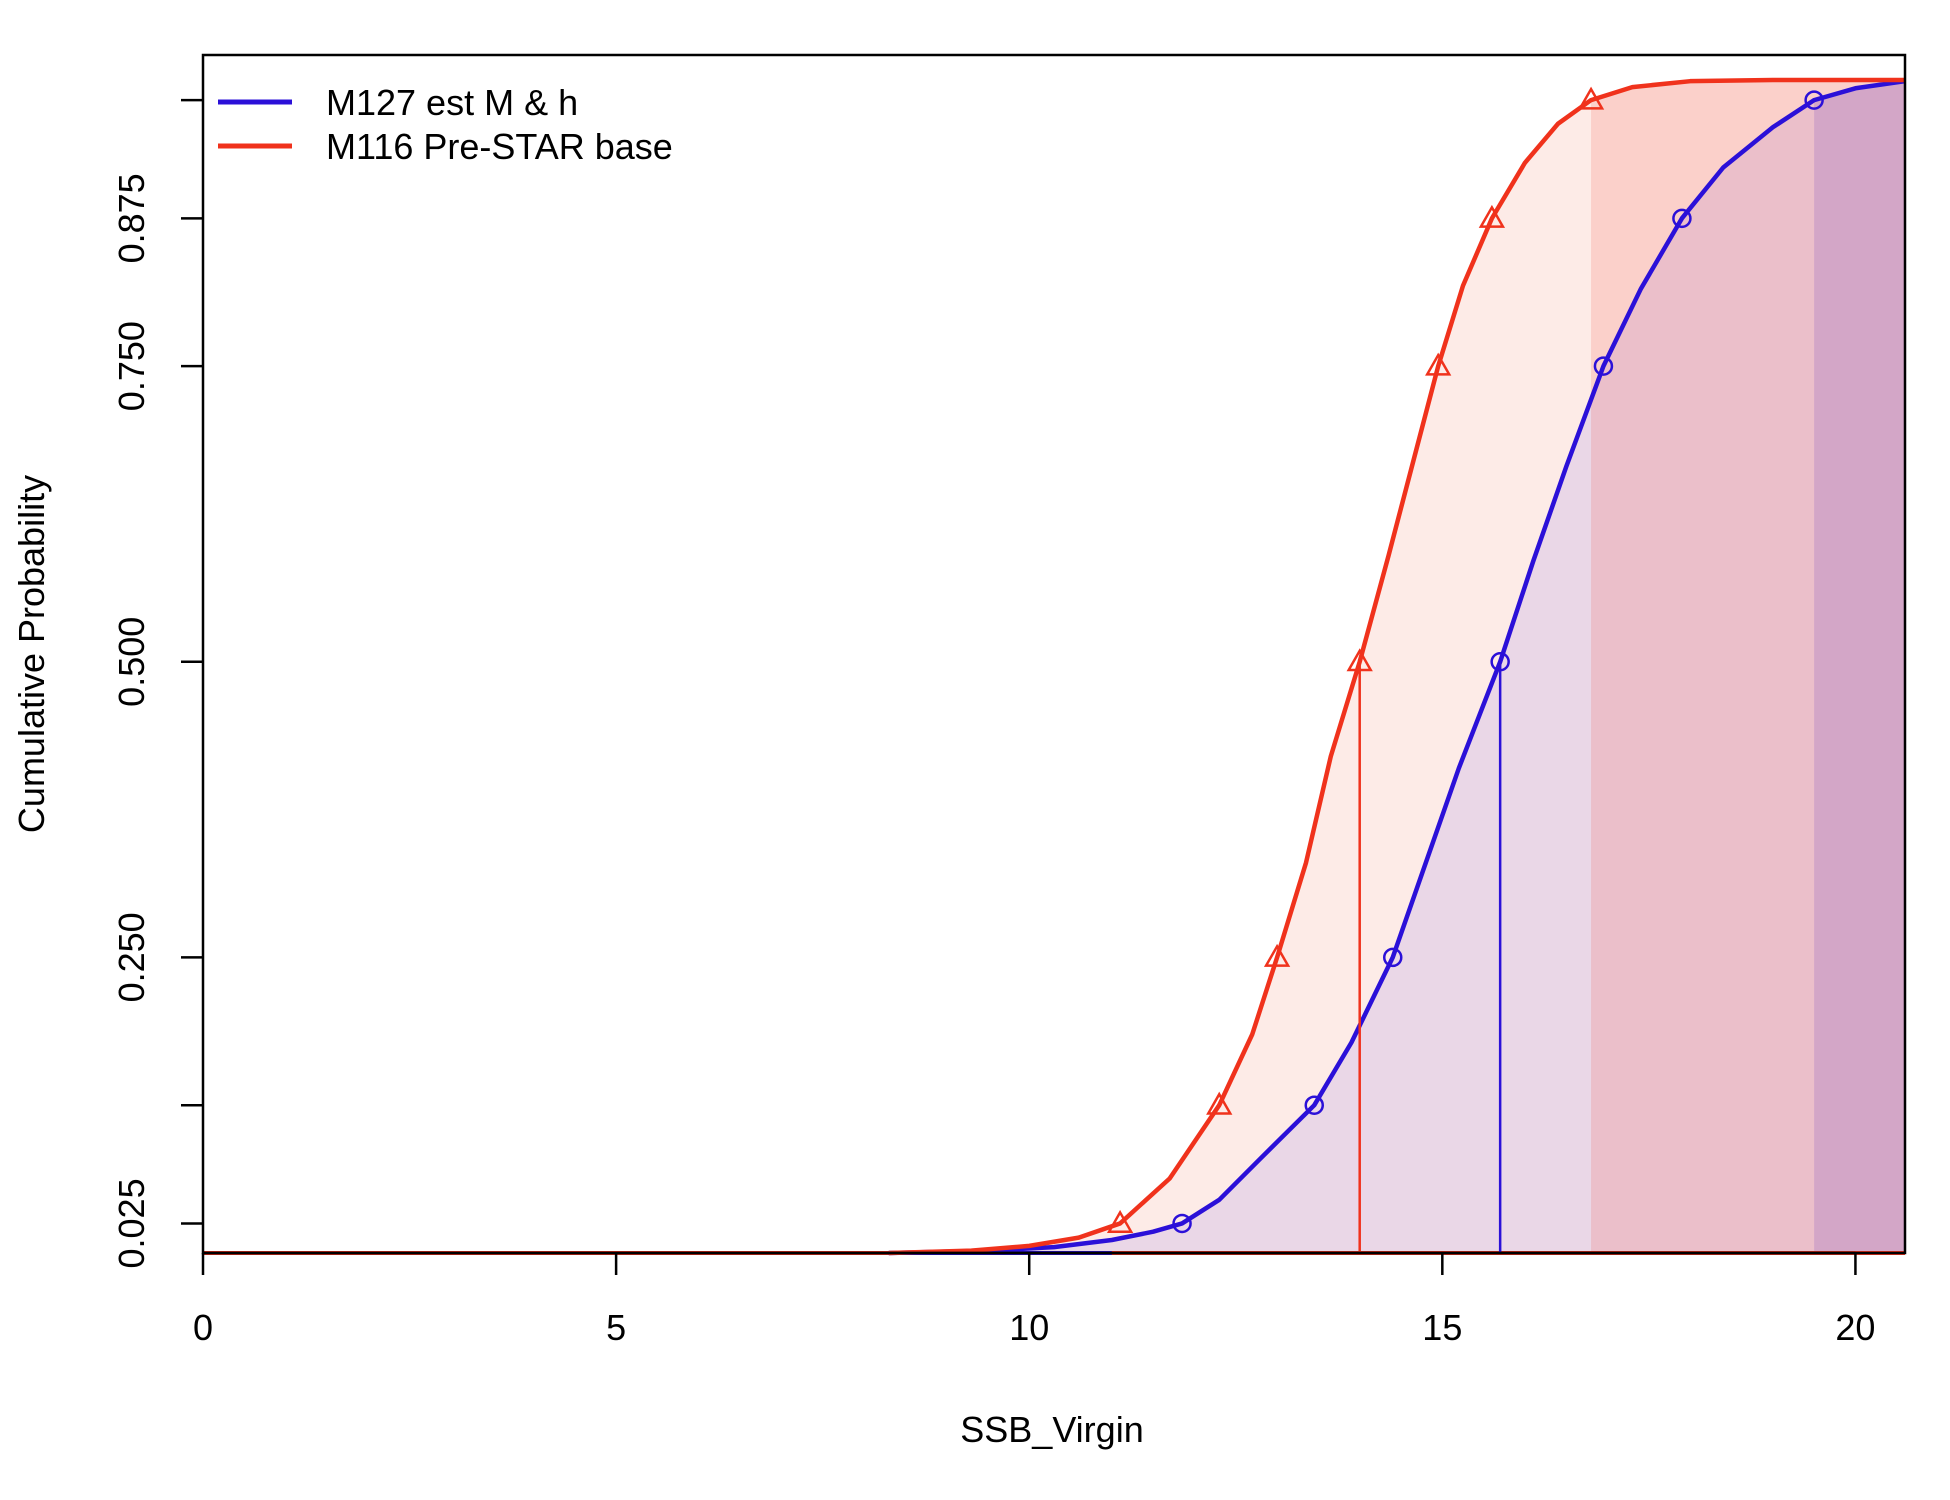 Image resolution: width=1950 pixels, height=1500 pixels. What do you see at coordinates (499, 146) in the screenshot?
I see `legend-label-2: M116 Pre-STAR base` at bounding box center [499, 146].